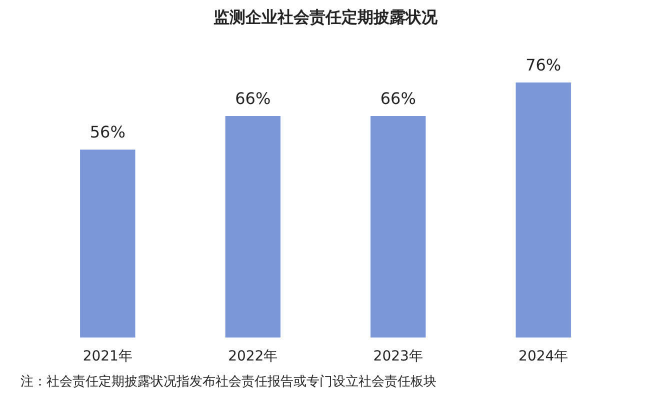 The image size is (650, 394). Describe the element at coordinates (108, 132) in the screenshot. I see `data-label: 56%` at that location.